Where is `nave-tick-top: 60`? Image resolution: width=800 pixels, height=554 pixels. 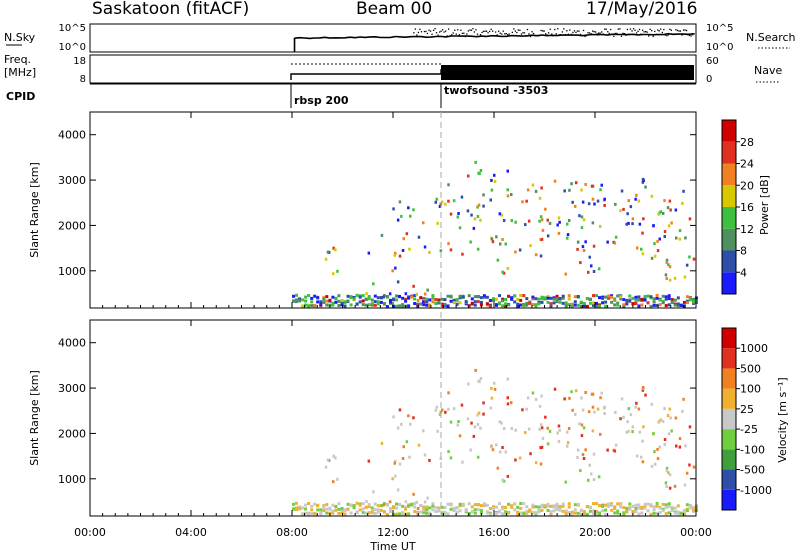 nave-tick-top: 60 is located at coordinates (712, 61).